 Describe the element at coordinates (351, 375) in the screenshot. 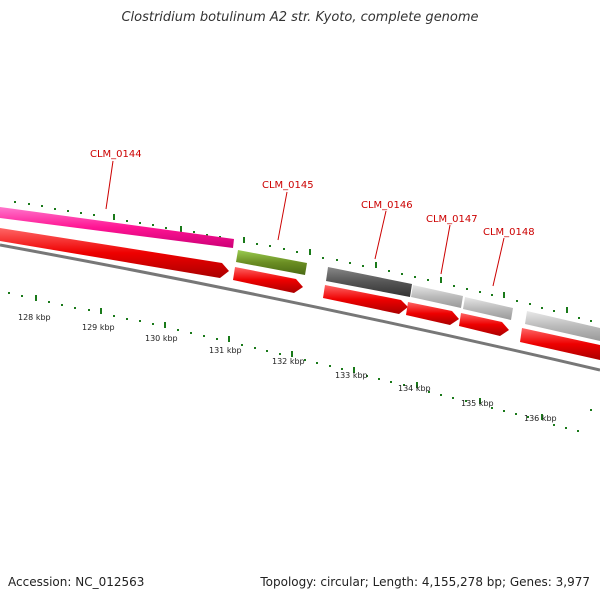

I see `scale-label-133: 133 kbp` at that location.